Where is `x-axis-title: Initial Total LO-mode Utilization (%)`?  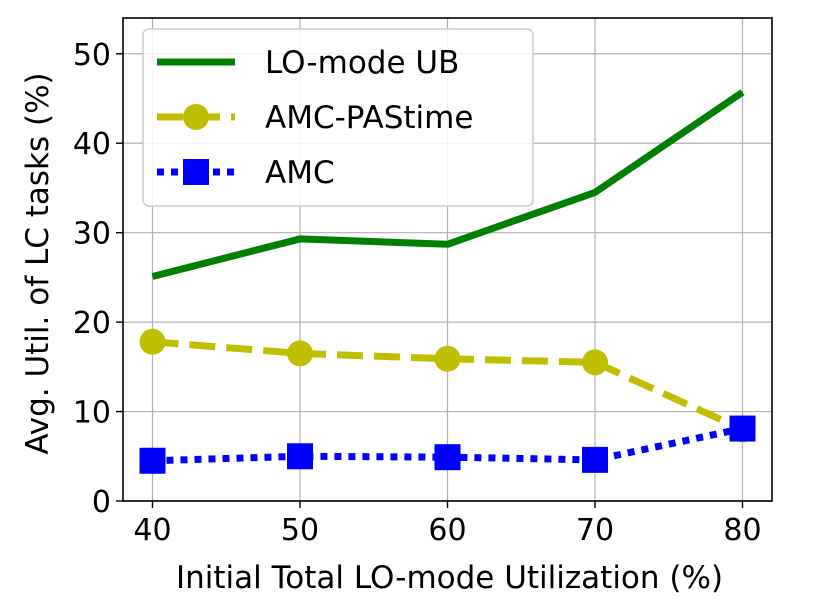
x-axis-title: Initial Total LO-mode Utilization (%) is located at coordinates (449, 578).